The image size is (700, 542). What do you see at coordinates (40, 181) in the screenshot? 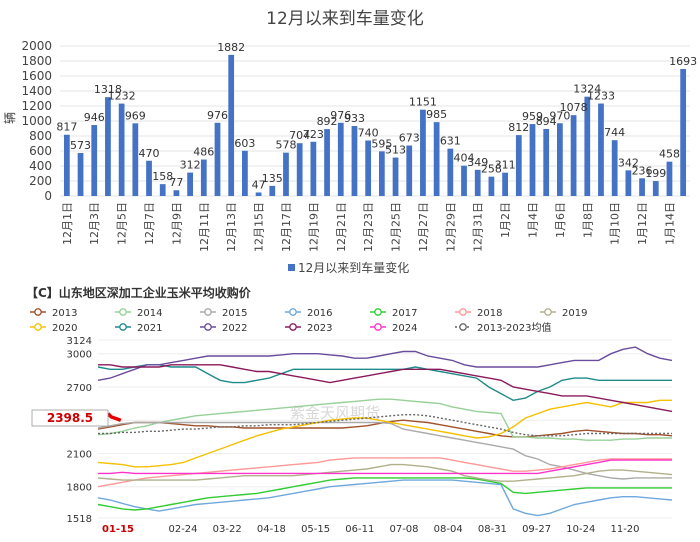
I see `y-tick-label: 200` at bounding box center [40, 181].